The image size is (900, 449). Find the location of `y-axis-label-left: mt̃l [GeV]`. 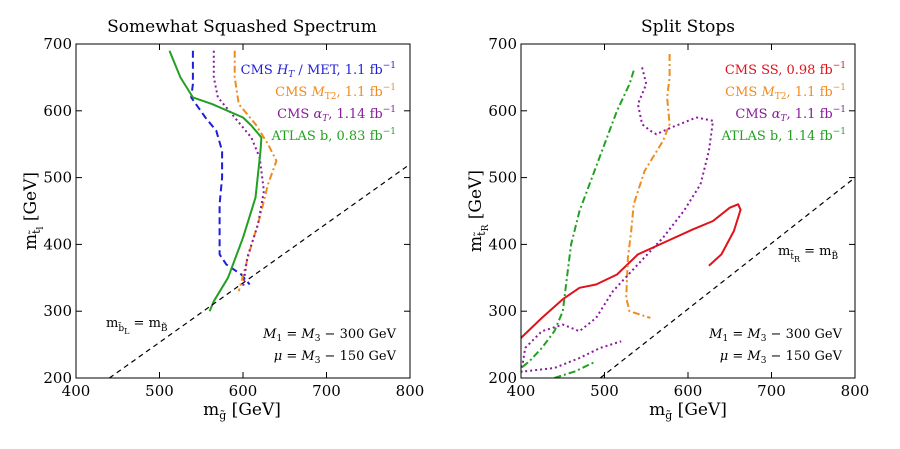

y-axis-label-left: mt̃l [GeV] is located at coordinates (33, 211).